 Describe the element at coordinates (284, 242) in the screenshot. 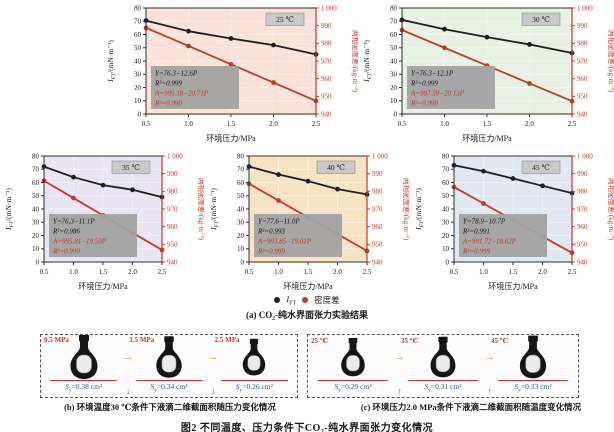

I see `fit-annotation-line: A=993.85−19.01P` at that location.